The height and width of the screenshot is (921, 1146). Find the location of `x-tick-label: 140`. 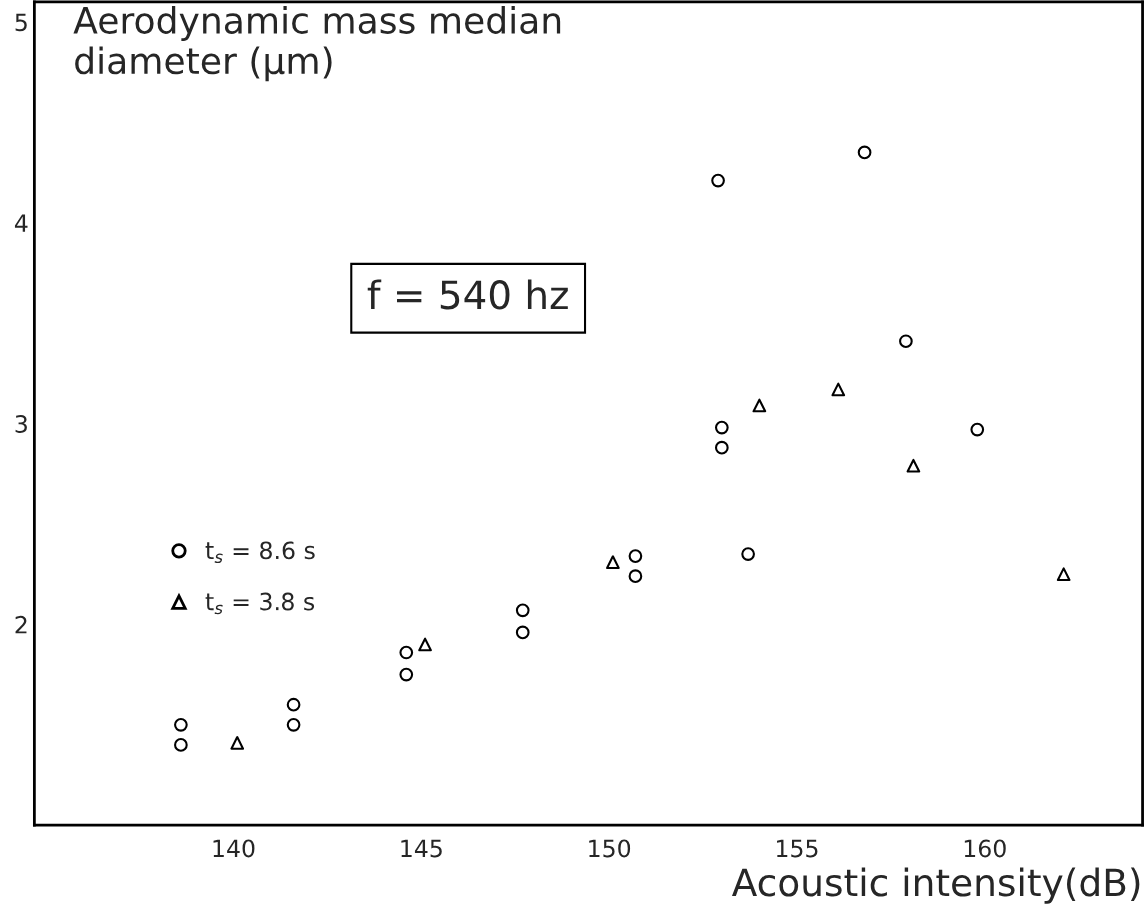

x-tick-label: 140 is located at coordinates (234, 848).